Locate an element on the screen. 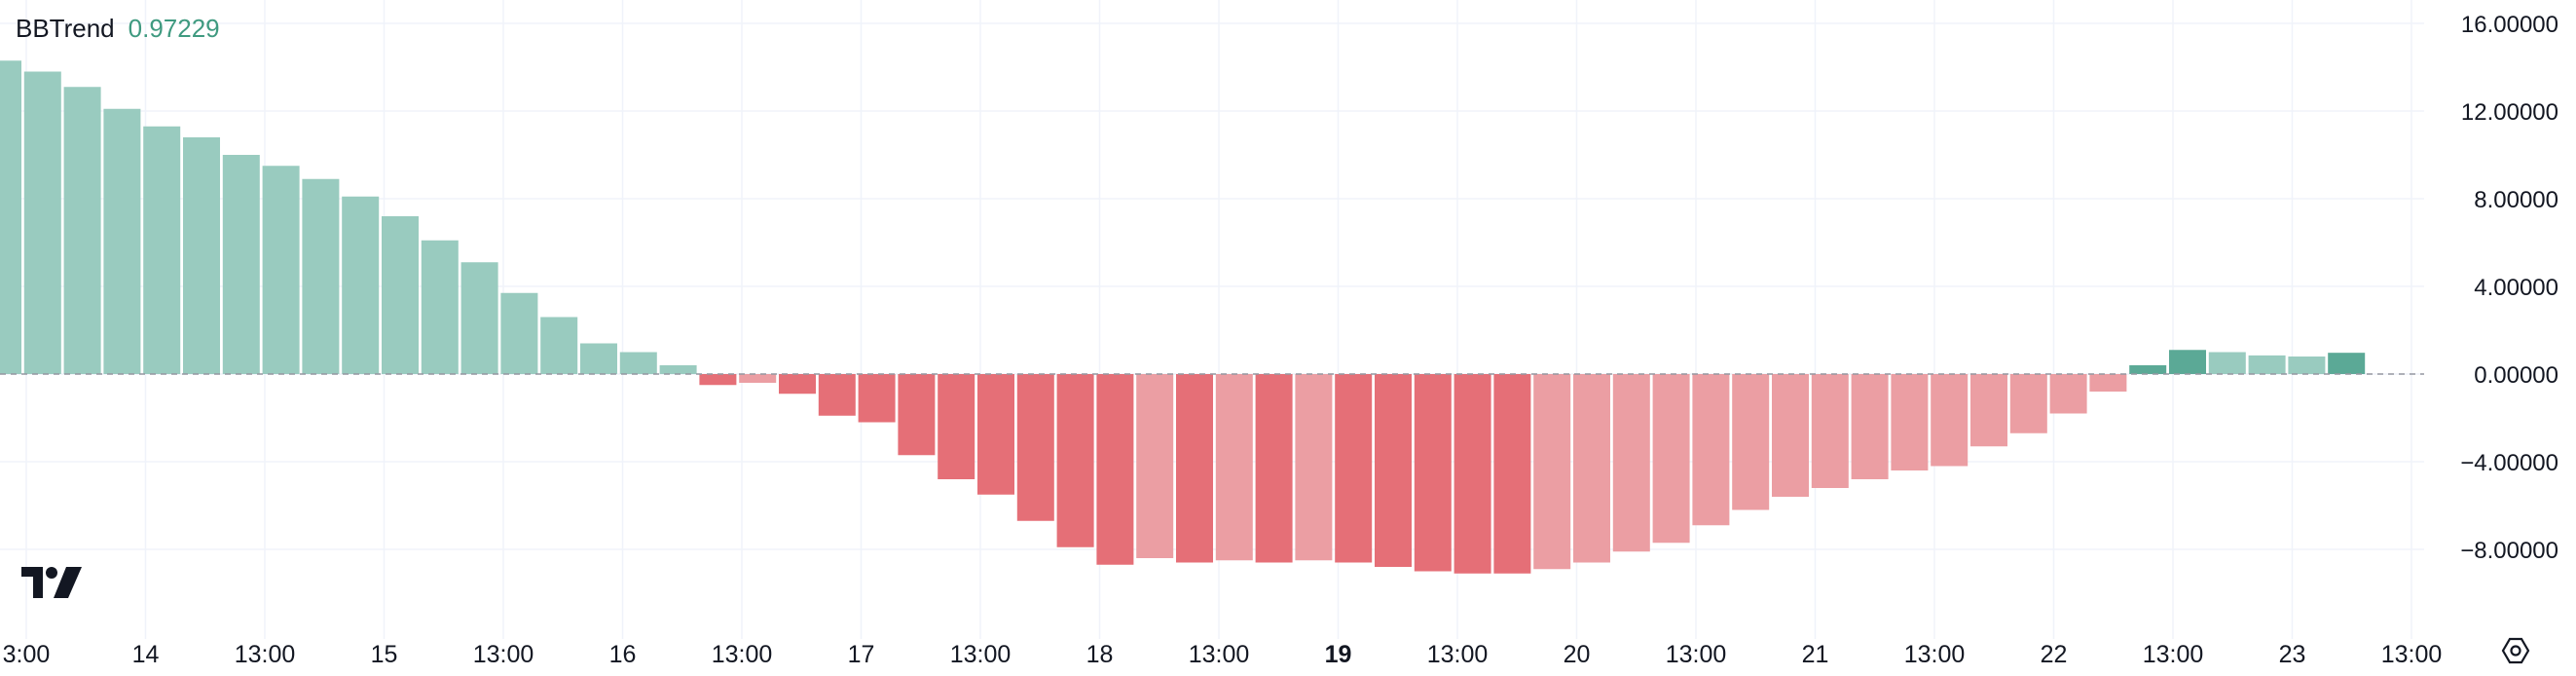  x-tick-label-15: 21 is located at coordinates (1815, 654).